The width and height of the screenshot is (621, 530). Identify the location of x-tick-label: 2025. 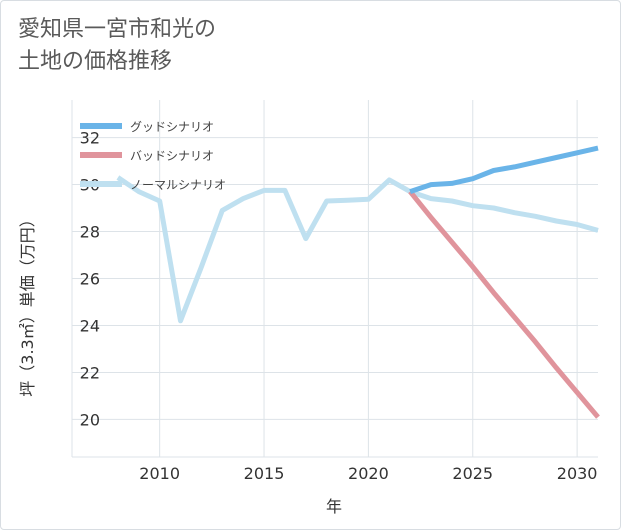
(472, 473).